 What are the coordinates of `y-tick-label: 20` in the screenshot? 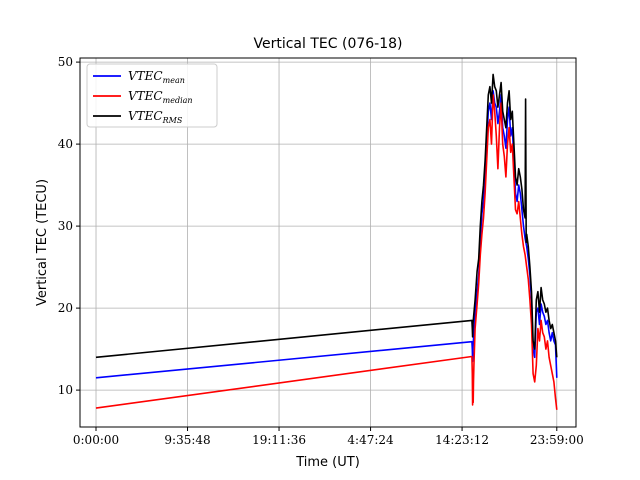 It's located at (65, 308).